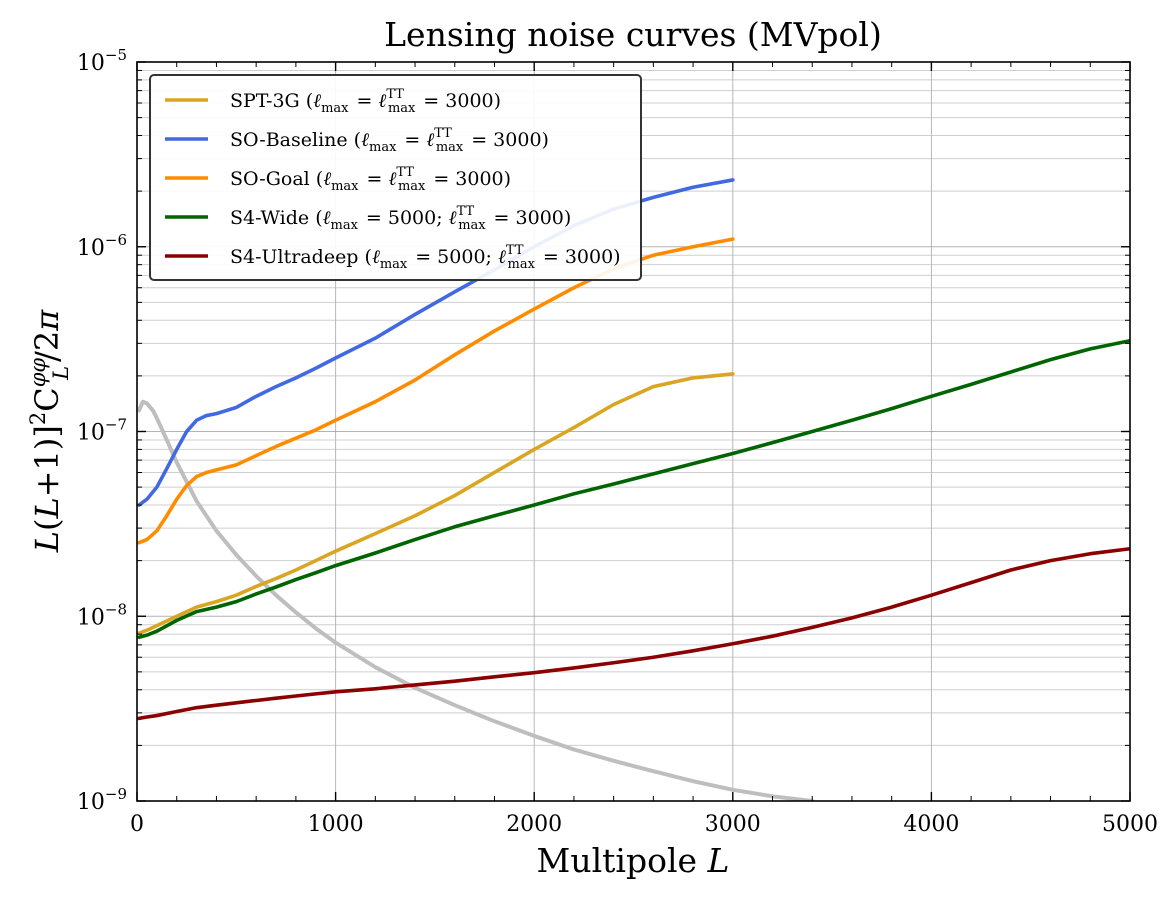 This screenshot has width=1176, height=907. I want to click on y-axis-label: L(L+1)]2CφφL/2π, so click(49, 431).